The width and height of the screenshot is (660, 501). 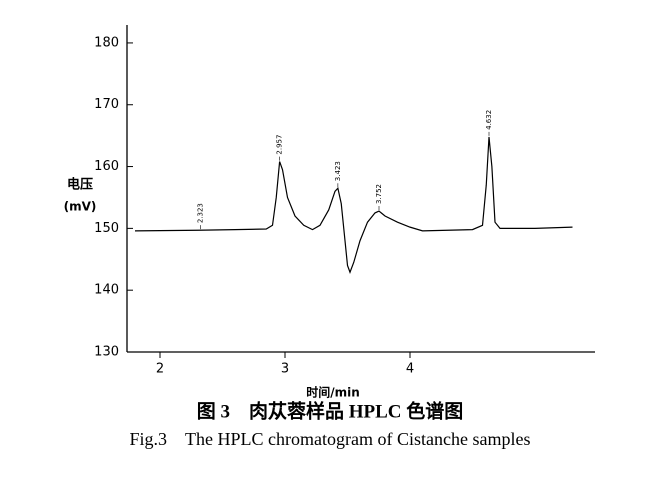 I want to click on x-label: 时间/min, so click(x=333, y=392).